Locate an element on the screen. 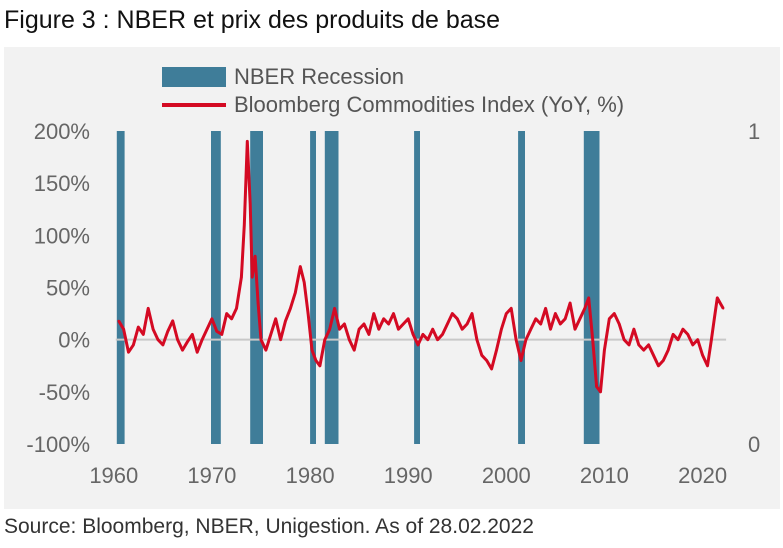 The height and width of the screenshot is (548, 783). x-tick-label: 2020 is located at coordinates (702, 475).